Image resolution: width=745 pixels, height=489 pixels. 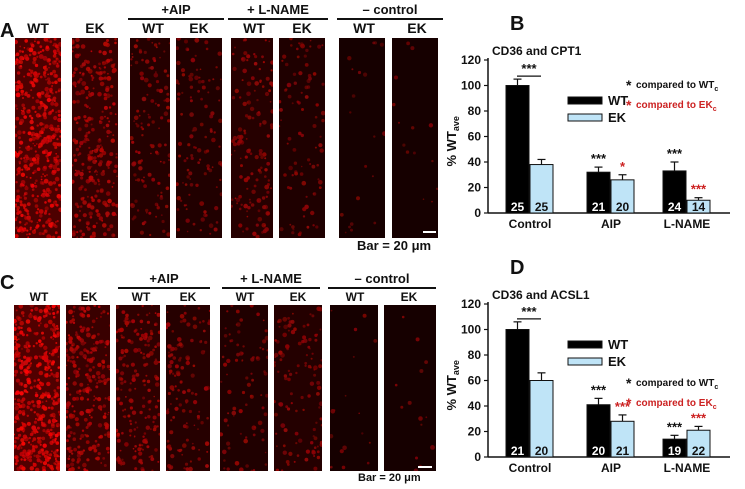 What do you see at coordinates (245, 297) in the screenshot?
I see `strip-label-wt-lname-c: WT` at bounding box center [245, 297].